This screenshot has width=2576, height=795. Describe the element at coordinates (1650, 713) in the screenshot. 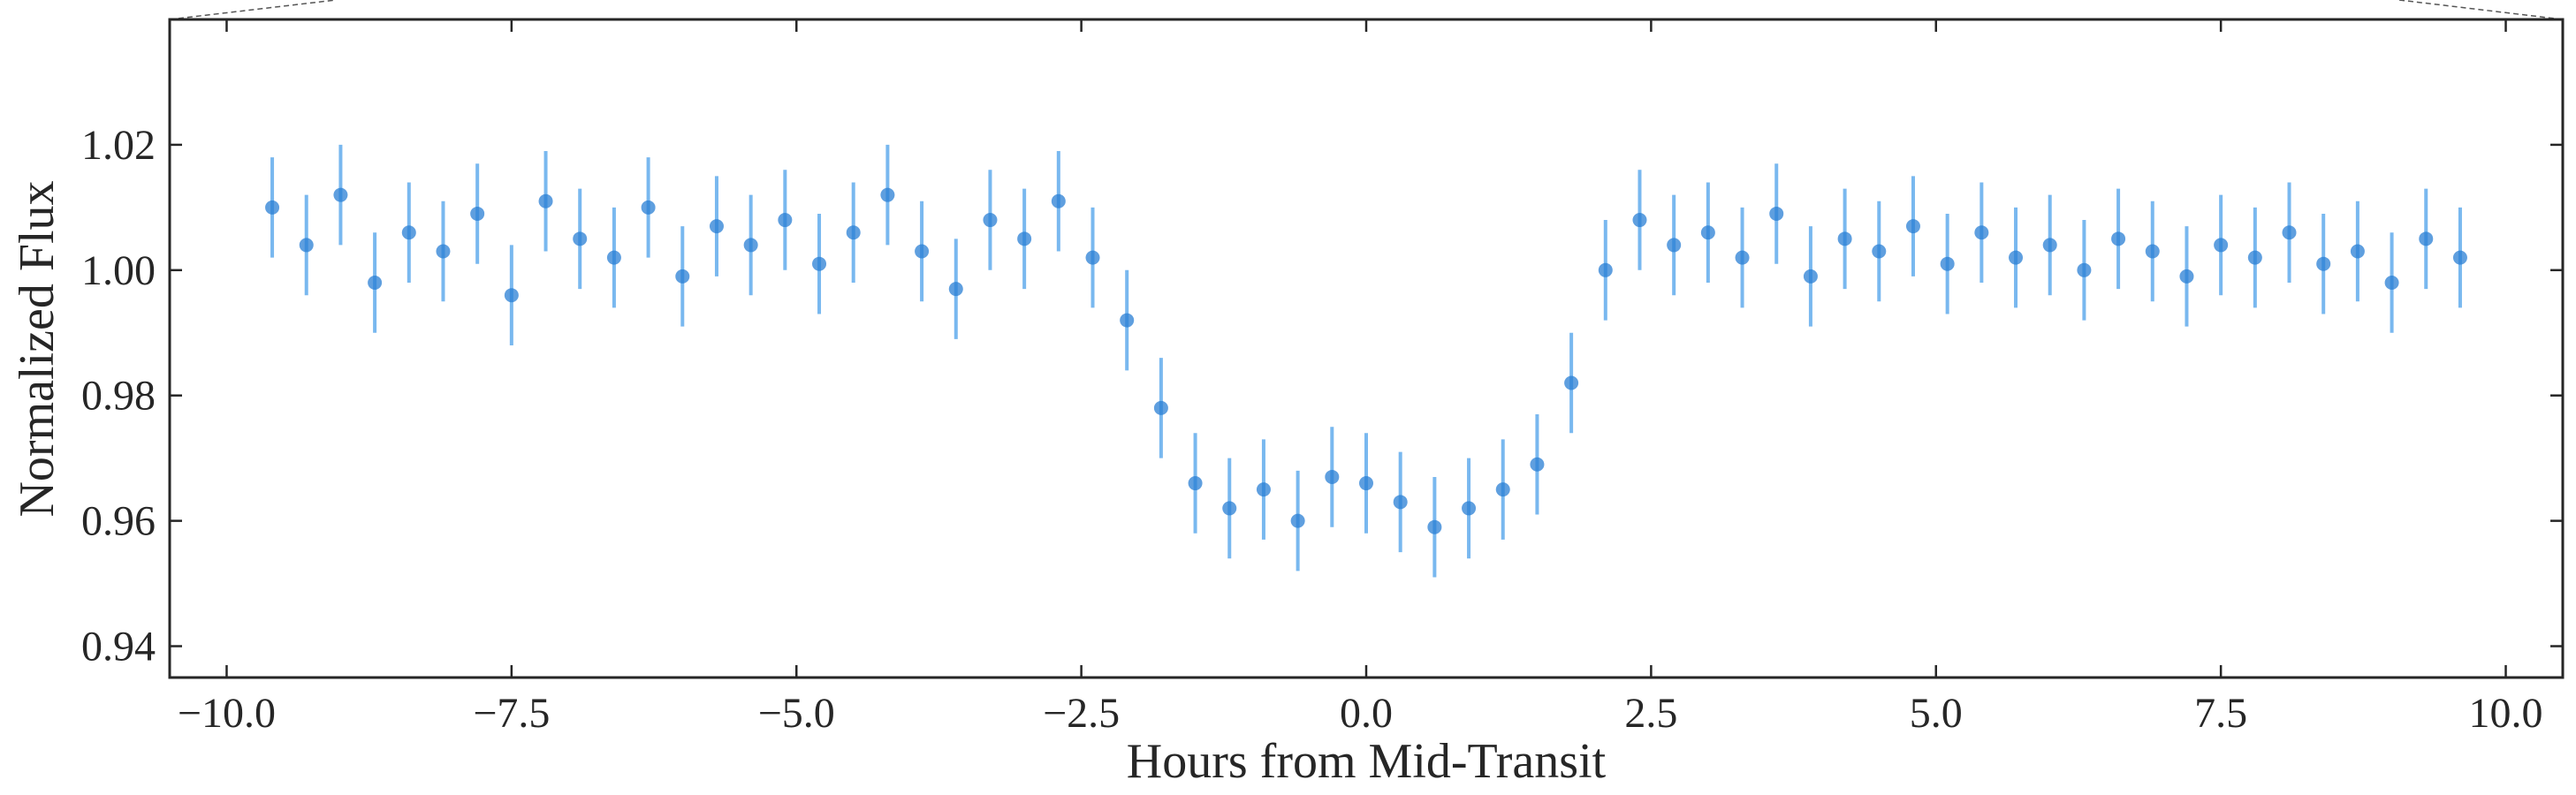

I see `x-tick-label: 2.5` at that location.